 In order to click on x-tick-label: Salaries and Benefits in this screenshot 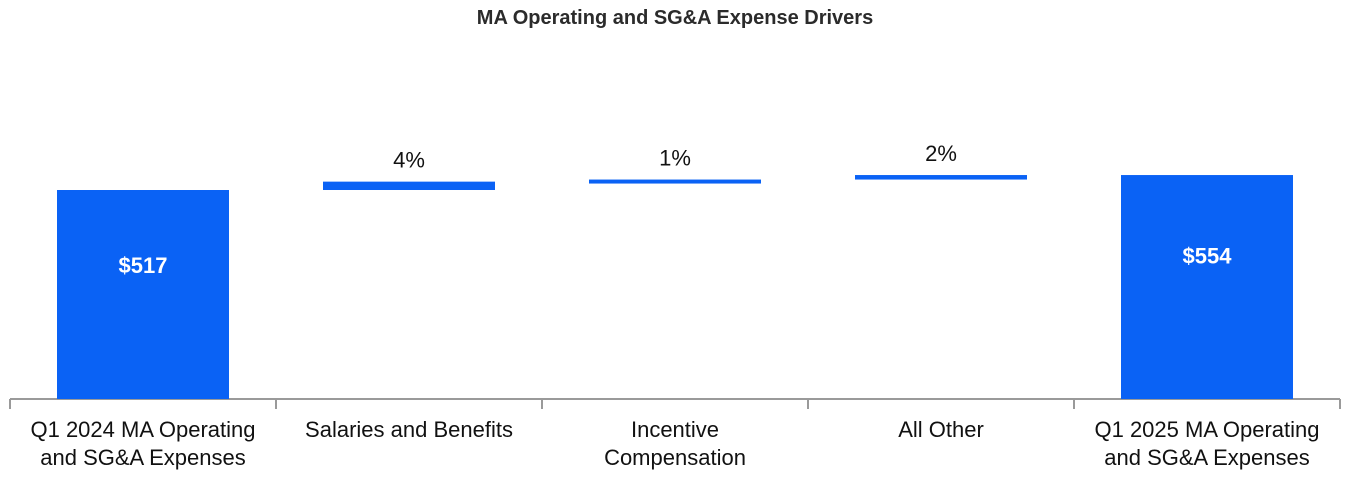, I will do `click(409, 429)`.